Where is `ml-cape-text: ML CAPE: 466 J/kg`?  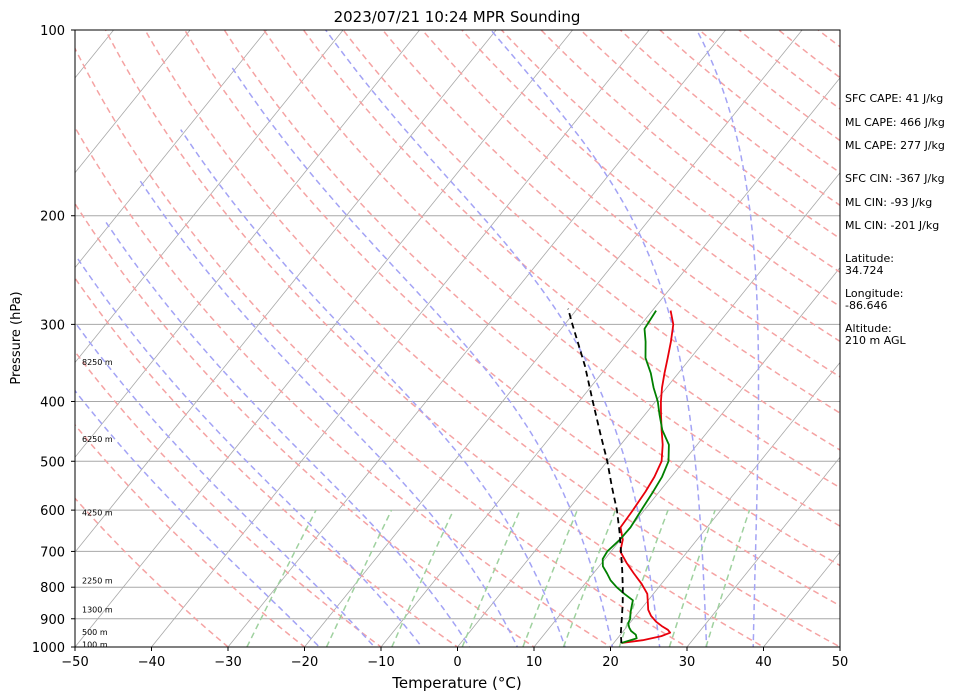
ml-cape-text: ML CAPE: 466 J/kg is located at coordinates (895, 122).